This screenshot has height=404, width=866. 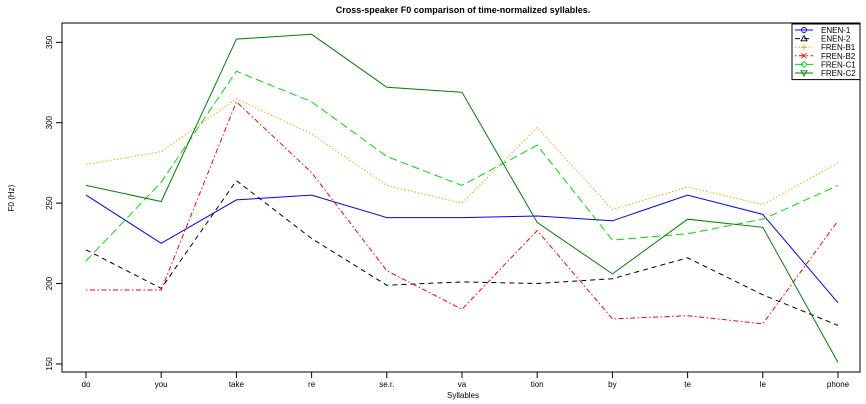 What do you see at coordinates (687, 384) in the screenshot?
I see `x-tick-label: te` at bounding box center [687, 384].